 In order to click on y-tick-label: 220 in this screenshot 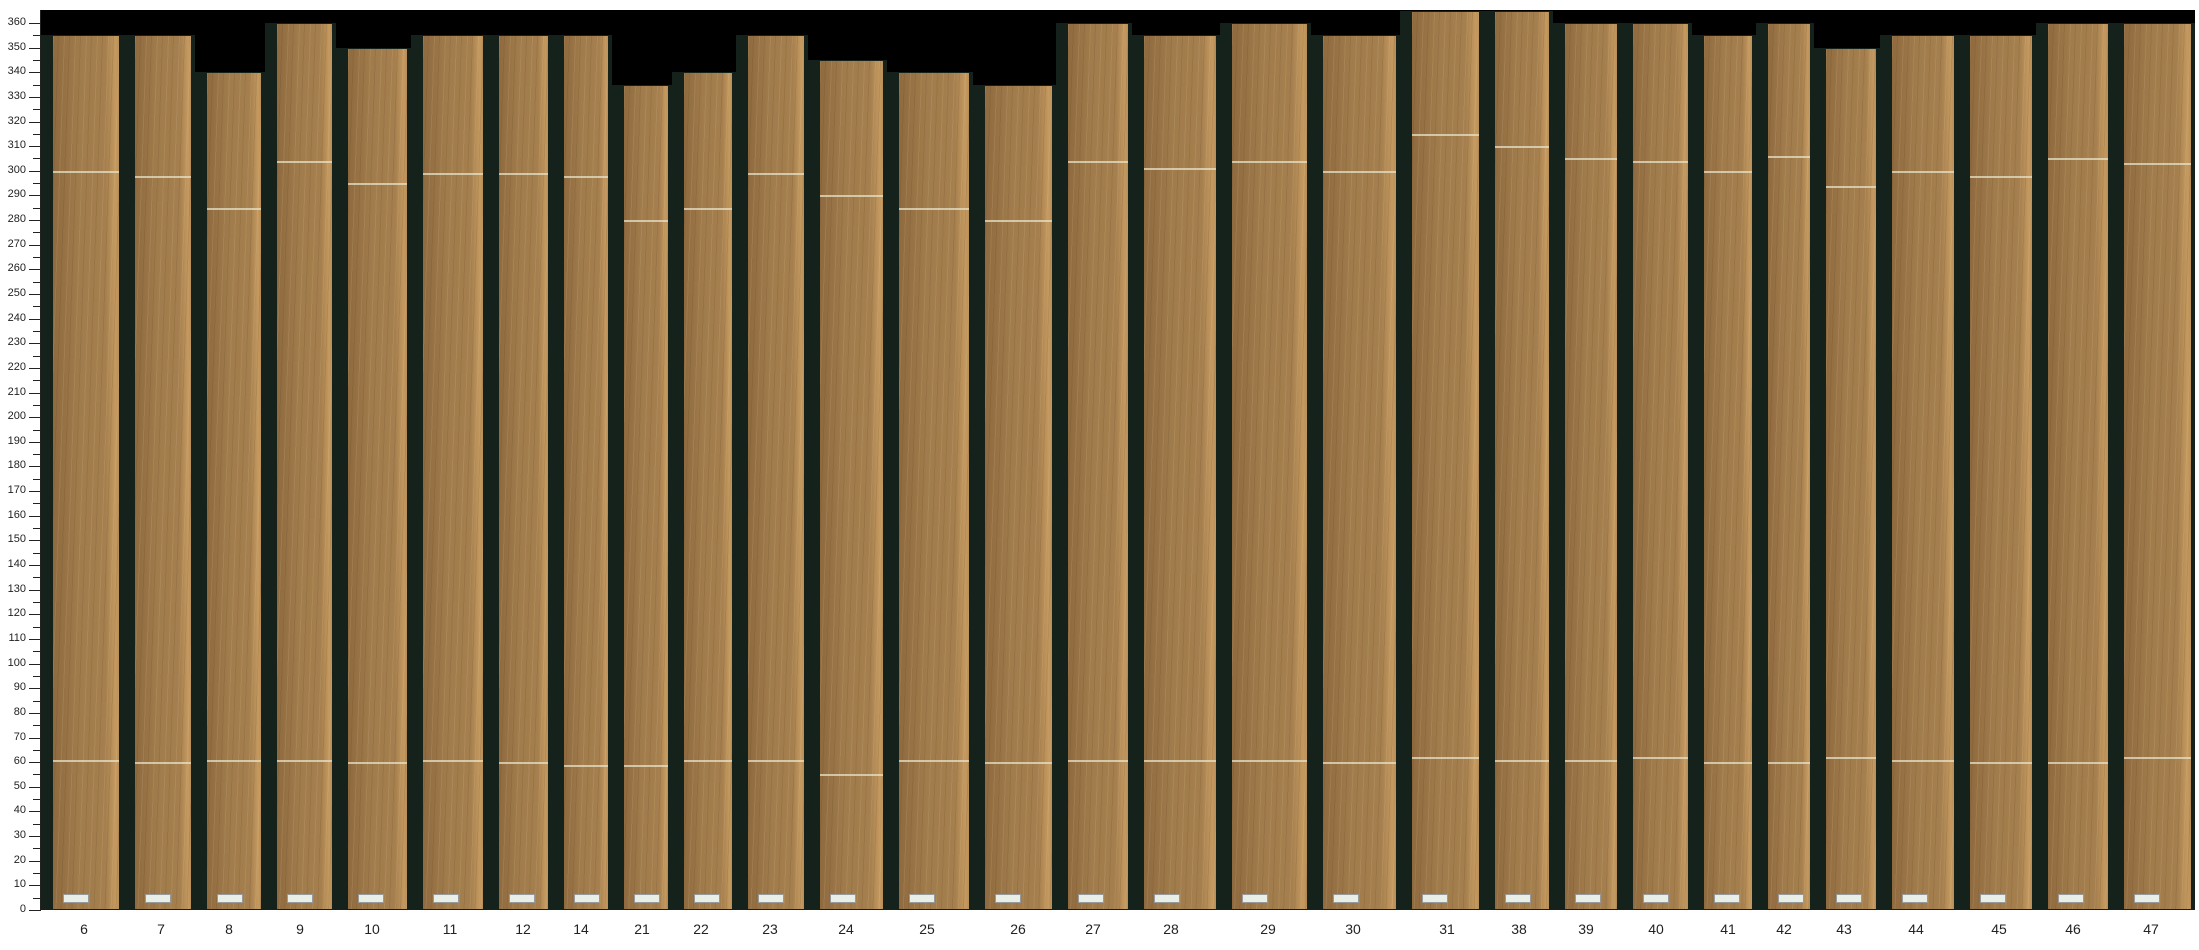, I will do `click(16, 367)`.